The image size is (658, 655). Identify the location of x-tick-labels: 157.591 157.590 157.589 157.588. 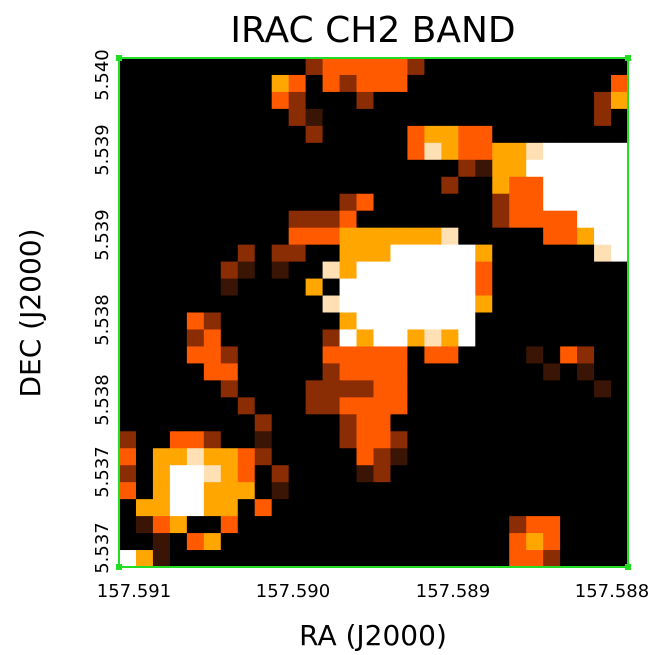
(373, 591).